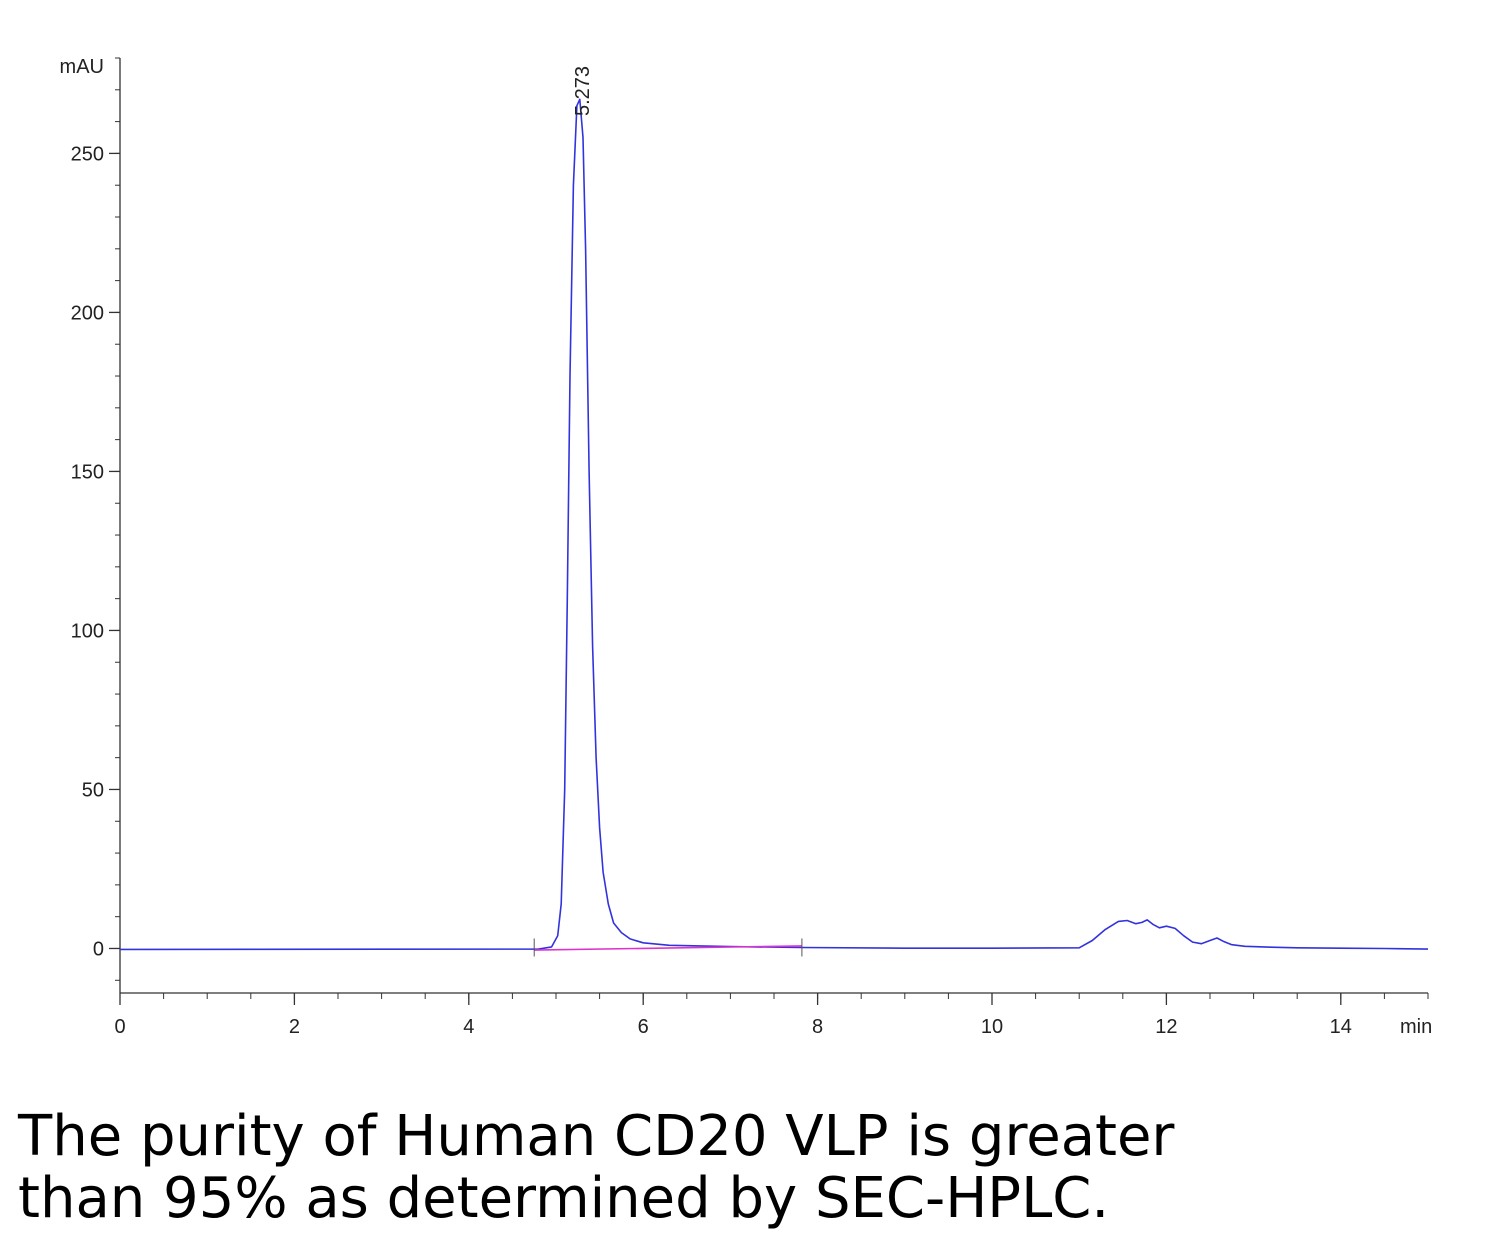 The height and width of the screenshot is (1252, 1500). What do you see at coordinates (87, 313) in the screenshot?
I see `y-tick-label: 200` at bounding box center [87, 313].